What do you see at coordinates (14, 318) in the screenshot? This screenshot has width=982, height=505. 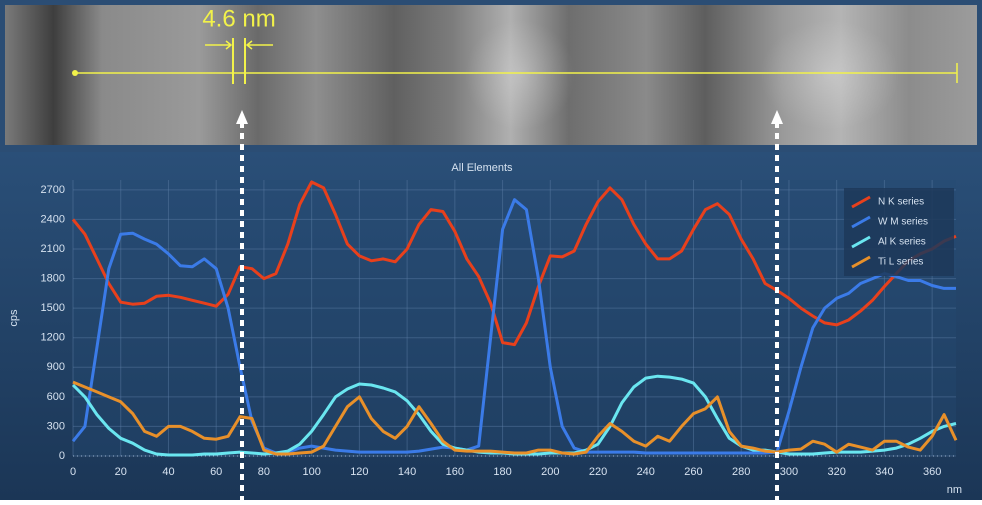 I see `y-axis-label: cps` at bounding box center [14, 318].